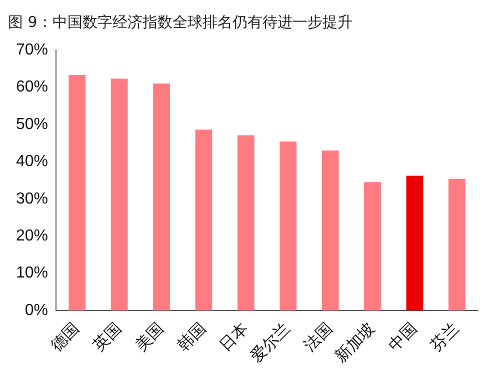  I want to click on y-tick-label: 10%, so click(32, 273).